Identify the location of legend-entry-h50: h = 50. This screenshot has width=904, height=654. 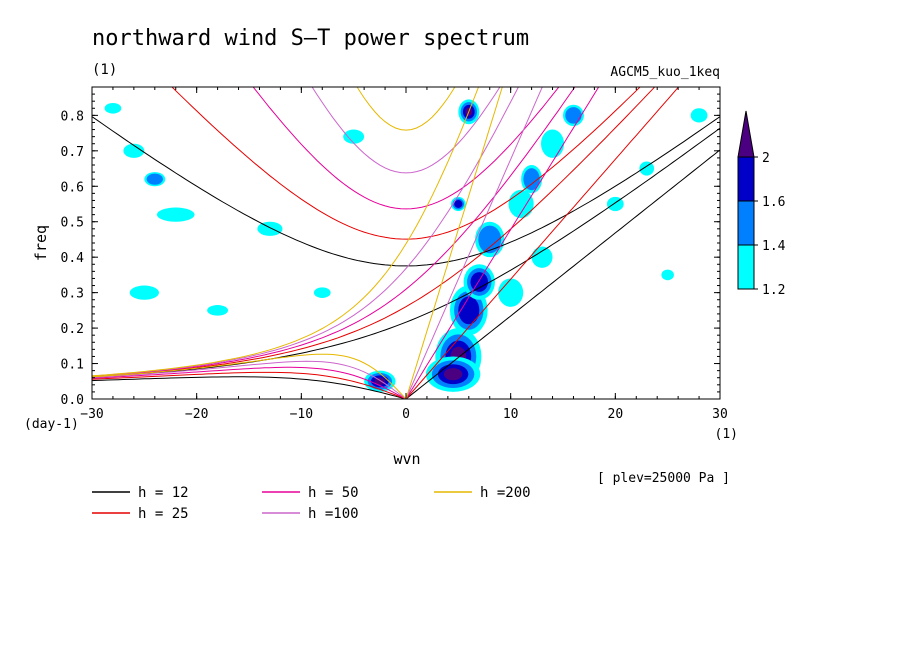
(310, 493).